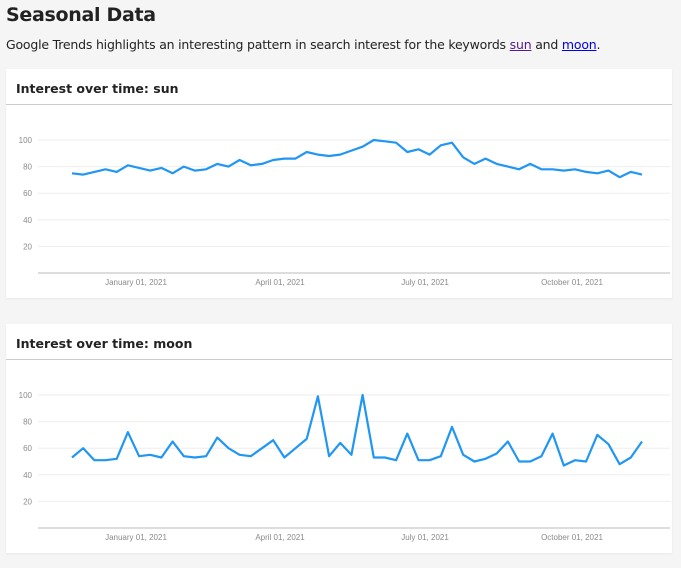  I want to click on card-title: Interest over time: moon, so click(339, 342).